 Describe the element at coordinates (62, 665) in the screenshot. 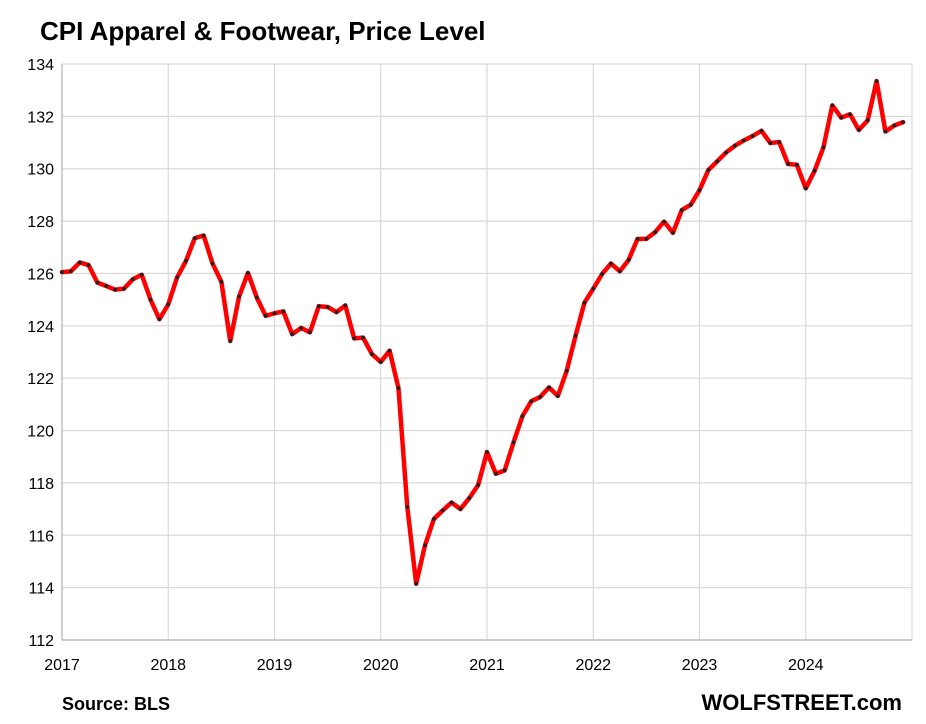

I see `x-tick-label: 2017` at that location.